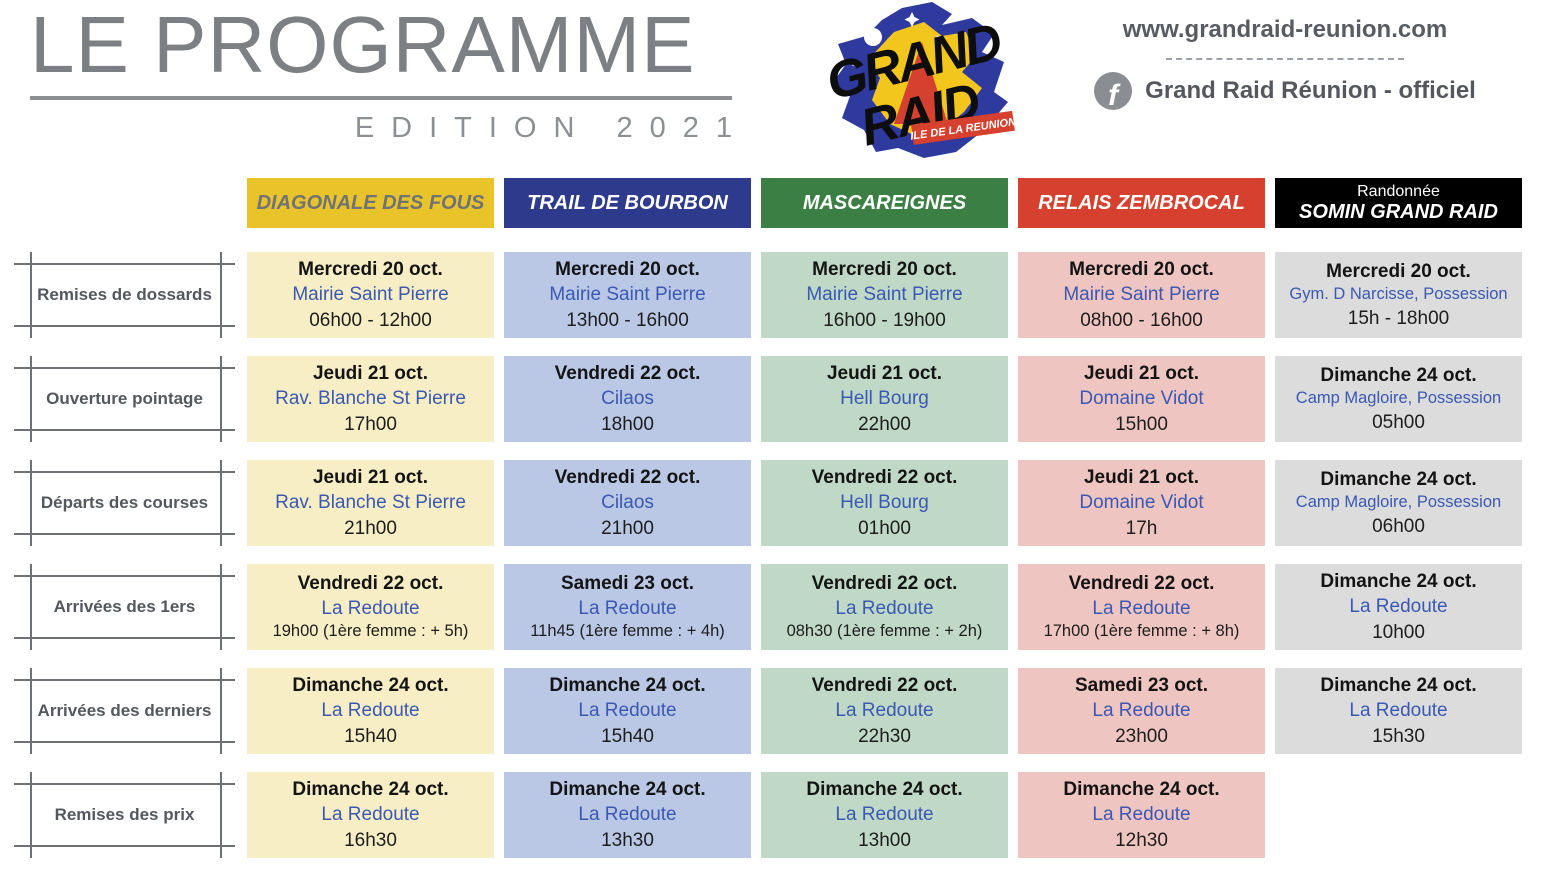 The image size is (1561, 882). I want to click on cell-time: 11h45 (1ère femme : + 4h), so click(627, 631).